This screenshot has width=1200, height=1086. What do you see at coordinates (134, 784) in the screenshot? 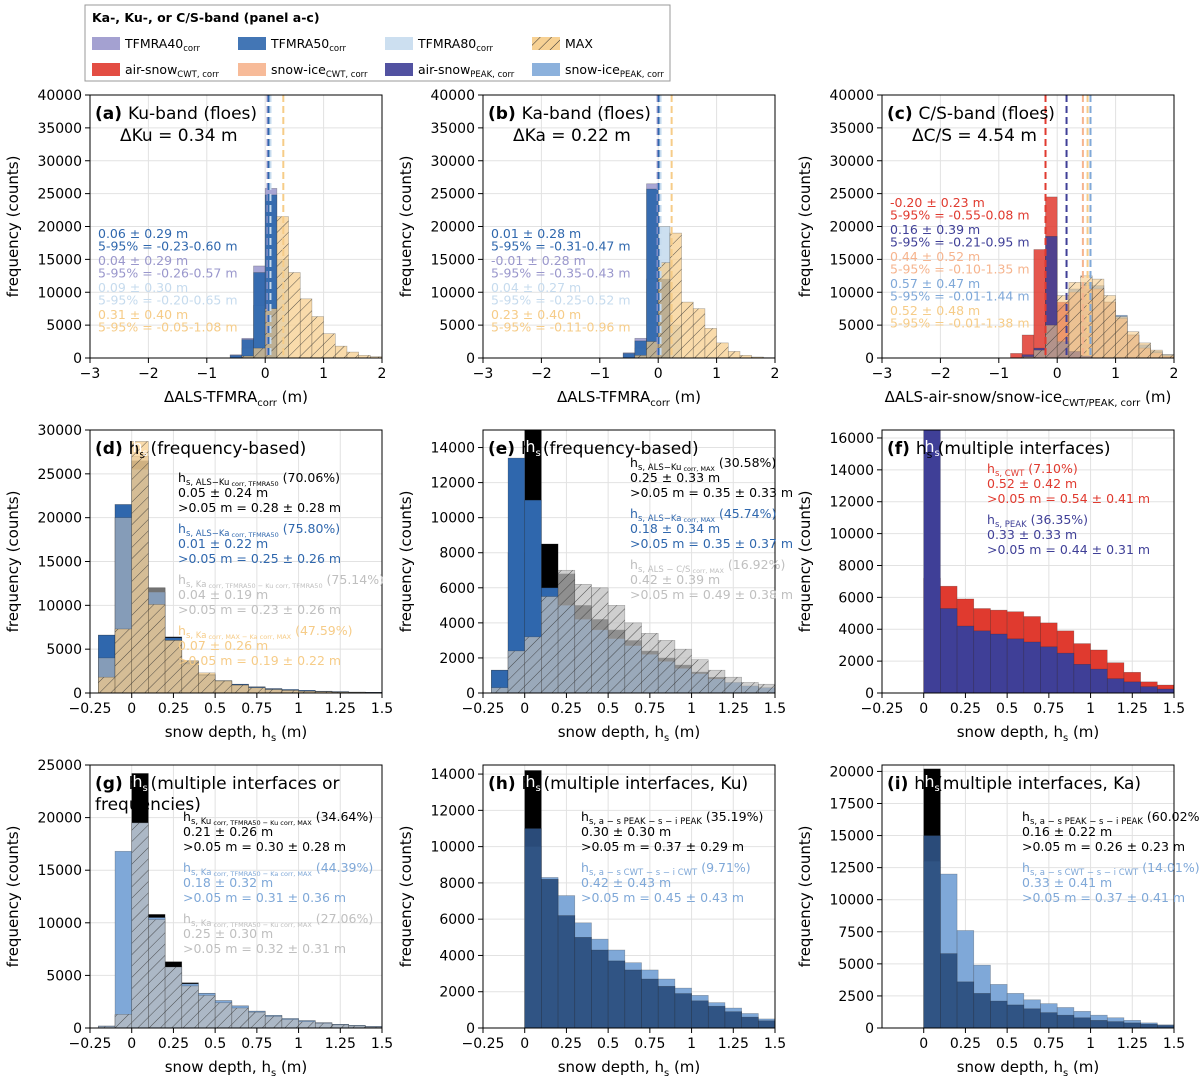
I see `panel-title-main: h` at bounding box center [134, 784].